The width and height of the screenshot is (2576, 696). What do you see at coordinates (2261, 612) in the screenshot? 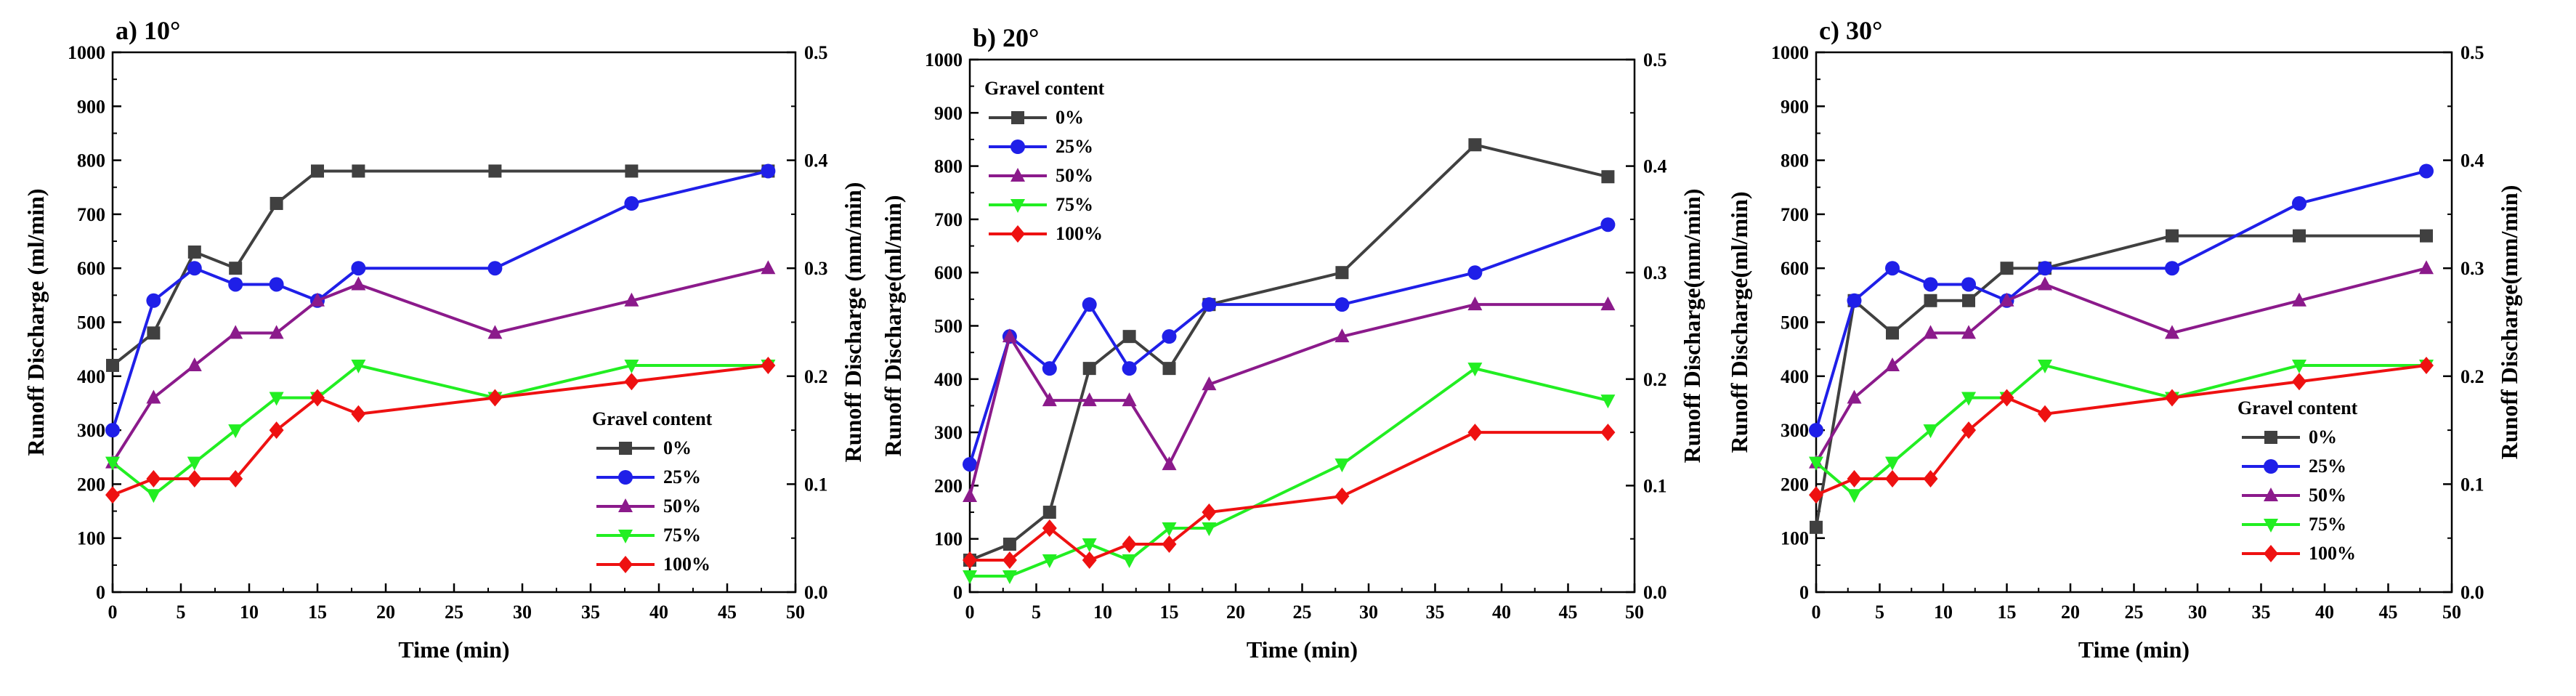
I see `x-tick-label: 35` at bounding box center [2261, 612].